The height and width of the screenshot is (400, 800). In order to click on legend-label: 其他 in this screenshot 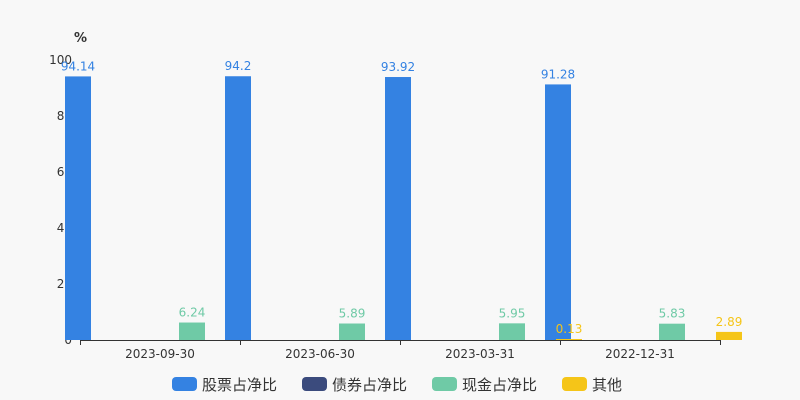, I will do `click(607, 385)`.